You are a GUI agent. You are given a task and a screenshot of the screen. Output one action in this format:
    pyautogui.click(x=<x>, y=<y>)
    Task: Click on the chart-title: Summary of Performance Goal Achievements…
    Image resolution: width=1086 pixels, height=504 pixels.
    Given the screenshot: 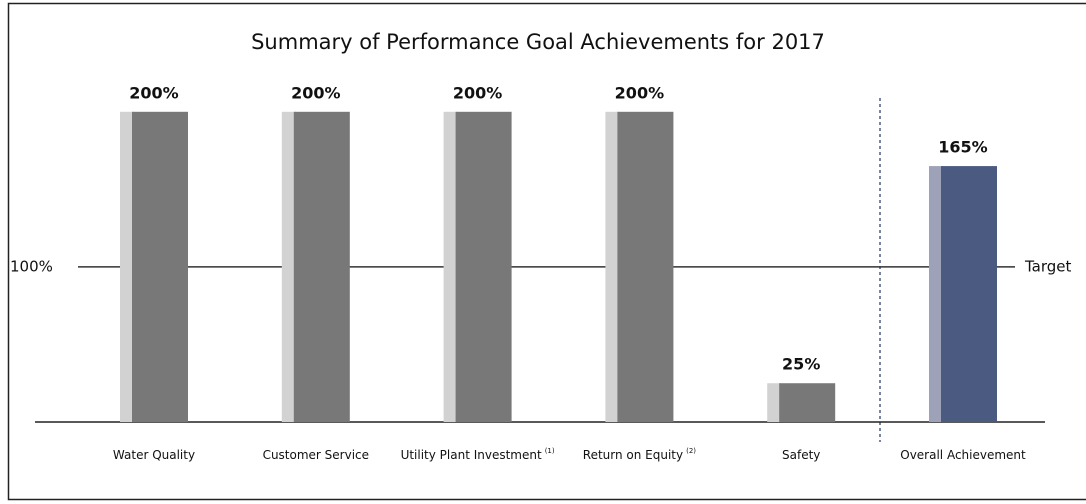 What is the action you would take?
    pyautogui.click(x=538, y=42)
    